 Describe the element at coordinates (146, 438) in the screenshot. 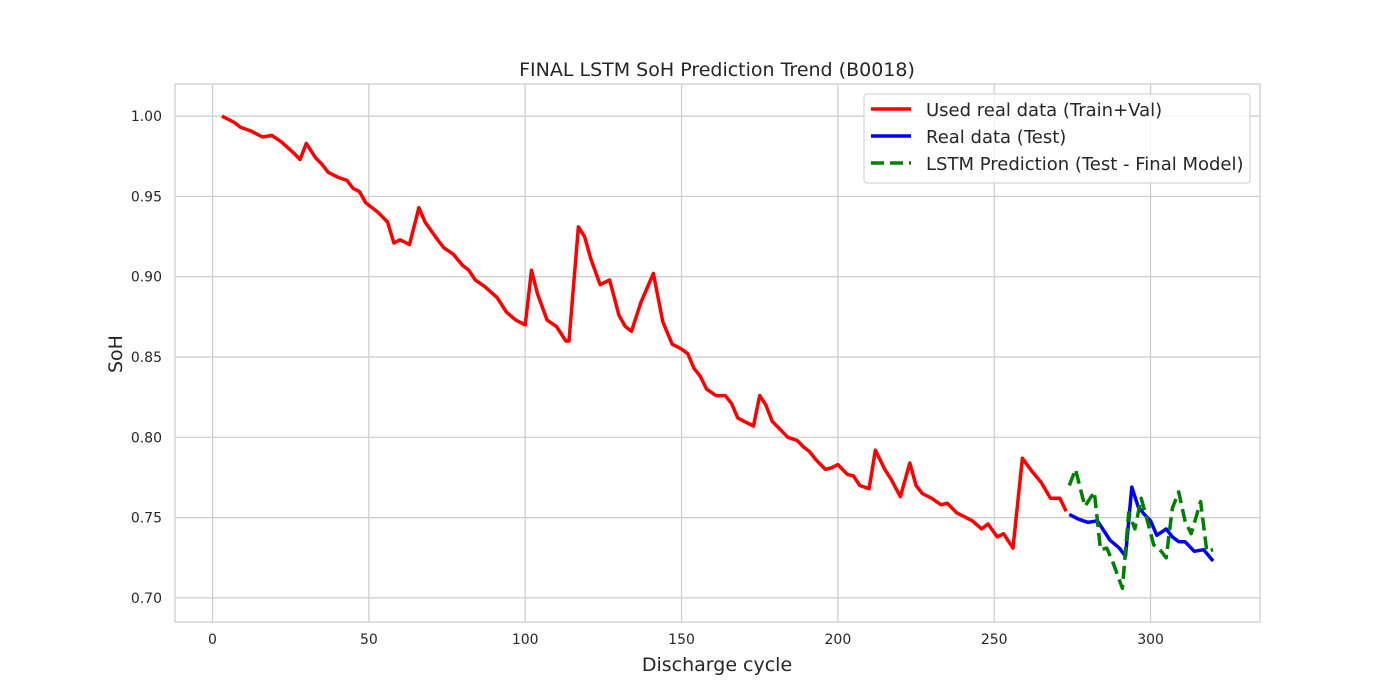

I see `y-tick-label: 0.80` at that location.